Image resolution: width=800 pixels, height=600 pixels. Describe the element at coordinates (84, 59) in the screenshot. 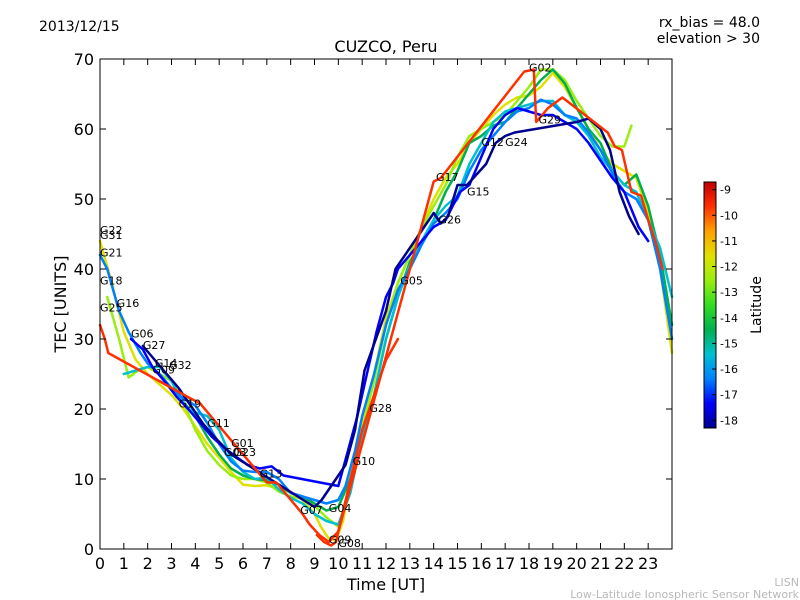

I see `y-tick-label: 70` at that location.